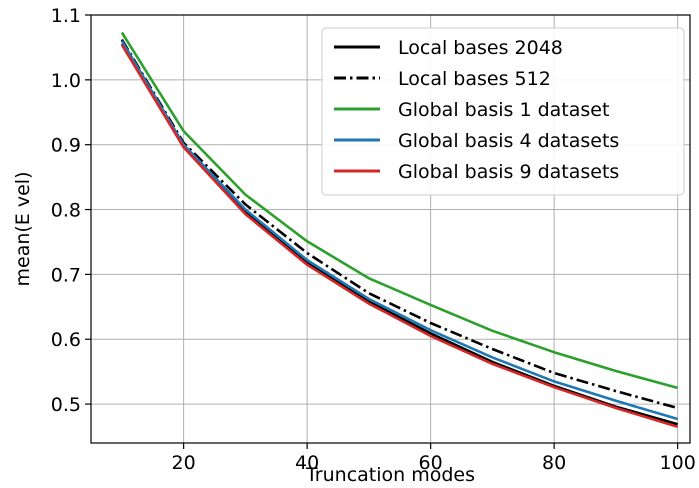 The width and height of the screenshot is (699, 488). I want to click on legend-label: Global basis 1 dataset, so click(503, 110).